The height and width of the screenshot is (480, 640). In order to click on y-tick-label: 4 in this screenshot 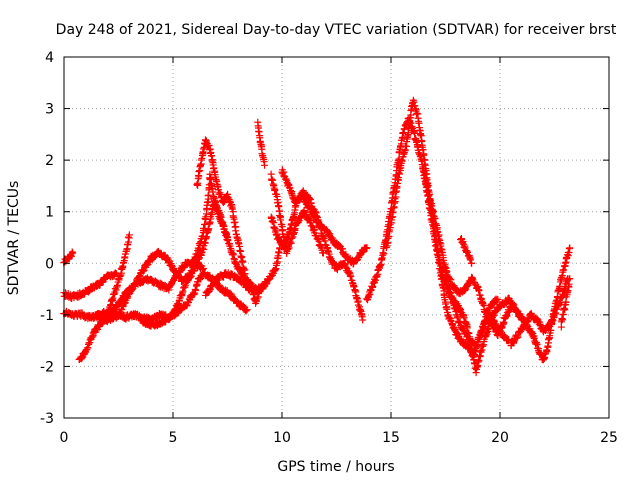, I will do `click(49, 58)`.